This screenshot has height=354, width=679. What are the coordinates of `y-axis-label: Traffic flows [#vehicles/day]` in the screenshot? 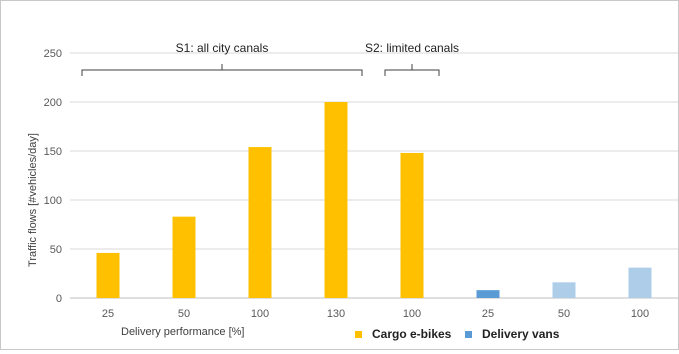 It's located at (33, 200).